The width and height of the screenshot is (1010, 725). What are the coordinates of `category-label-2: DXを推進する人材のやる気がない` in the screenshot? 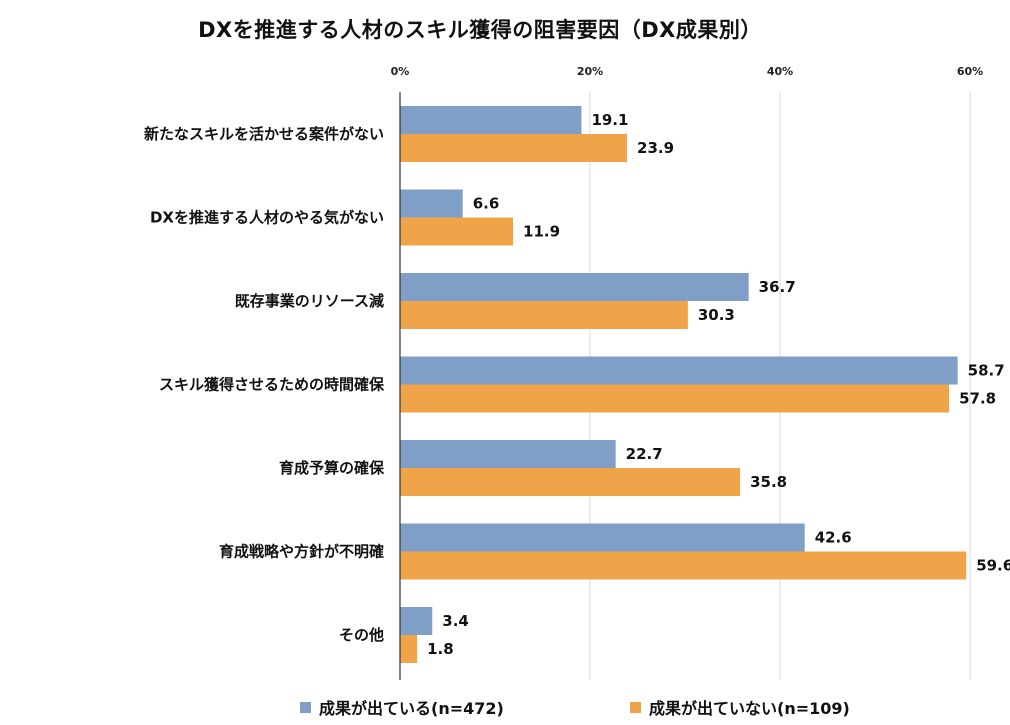 It's located at (267, 218).